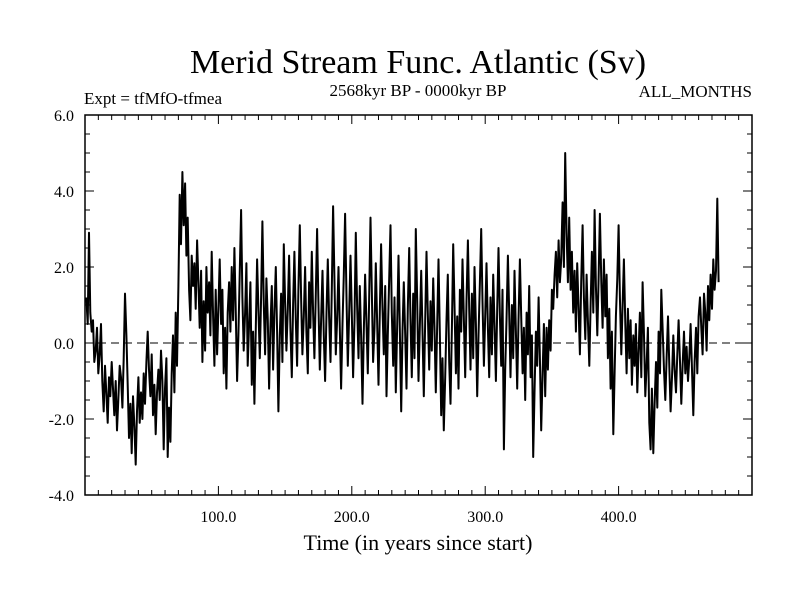 The image size is (800, 600). What do you see at coordinates (418, 62) in the screenshot?
I see `chart-title: Merid Stream Func. Atlantic (Sv)` at bounding box center [418, 62].